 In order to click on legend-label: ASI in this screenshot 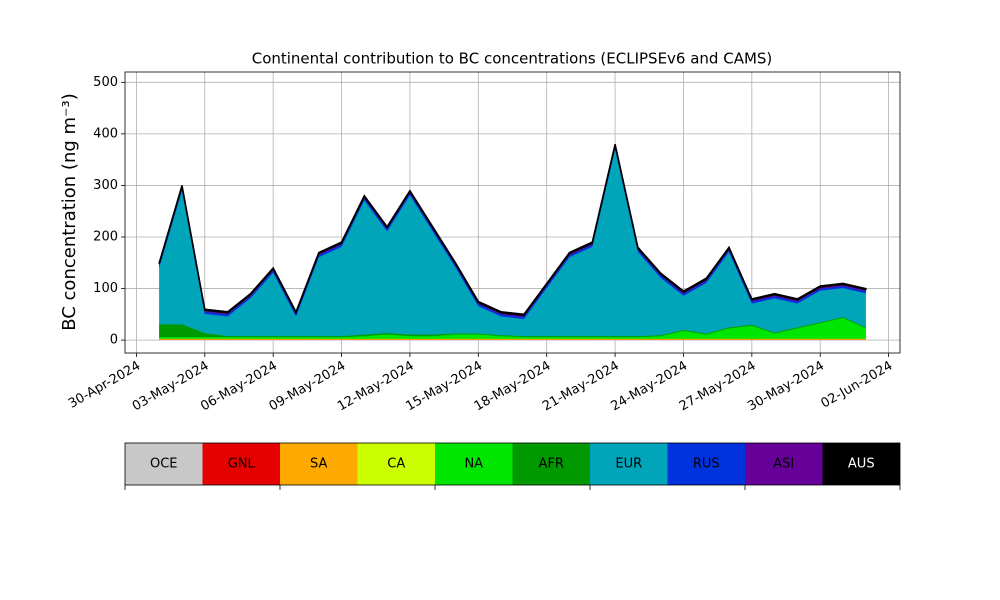, I will do `click(783, 464)`.